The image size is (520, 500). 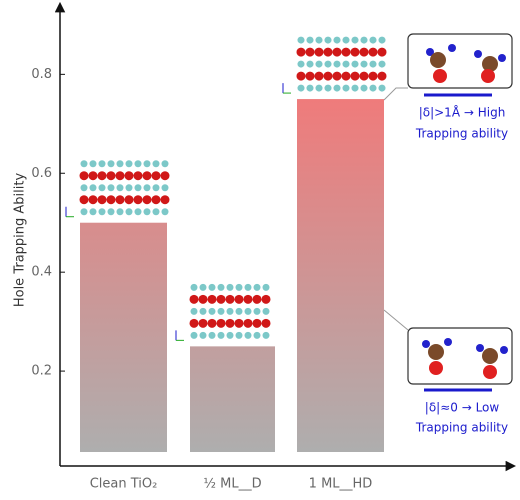 I want to click on annotation: Trapping ability, so click(x=461, y=134).